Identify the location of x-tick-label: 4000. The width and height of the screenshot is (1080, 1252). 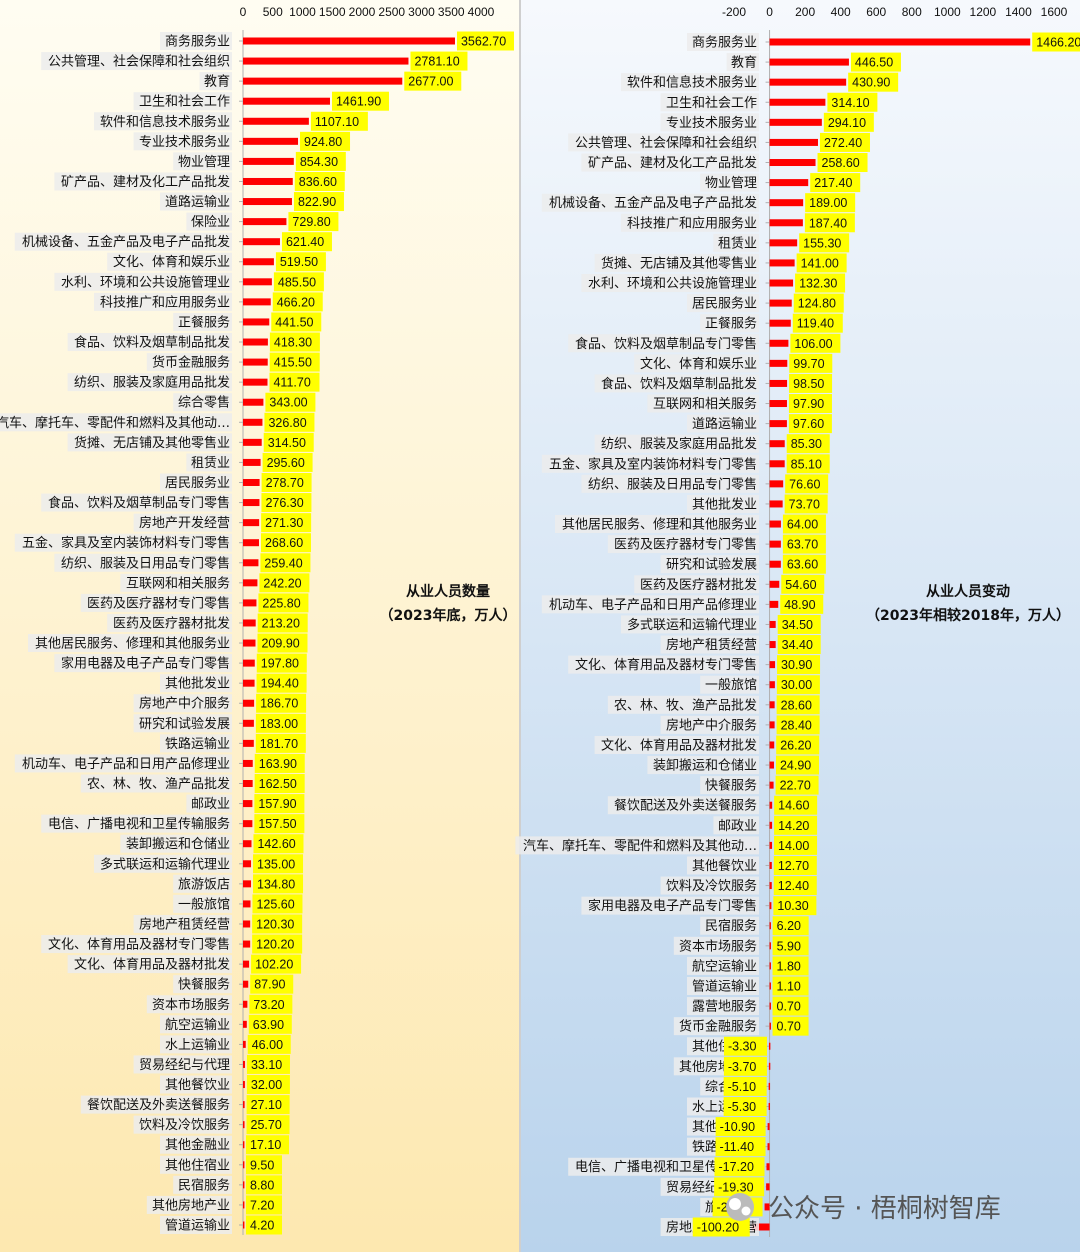
(481, 12).